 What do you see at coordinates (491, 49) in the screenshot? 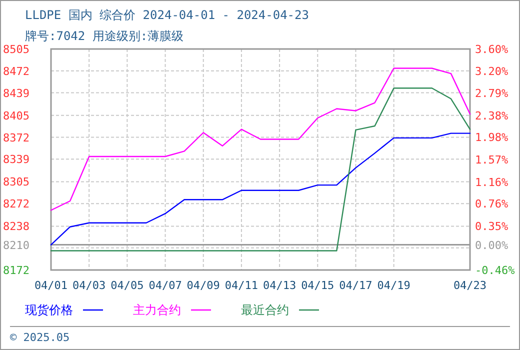
I see `y2-tick-label: 3.60%` at bounding box center [491, 49].